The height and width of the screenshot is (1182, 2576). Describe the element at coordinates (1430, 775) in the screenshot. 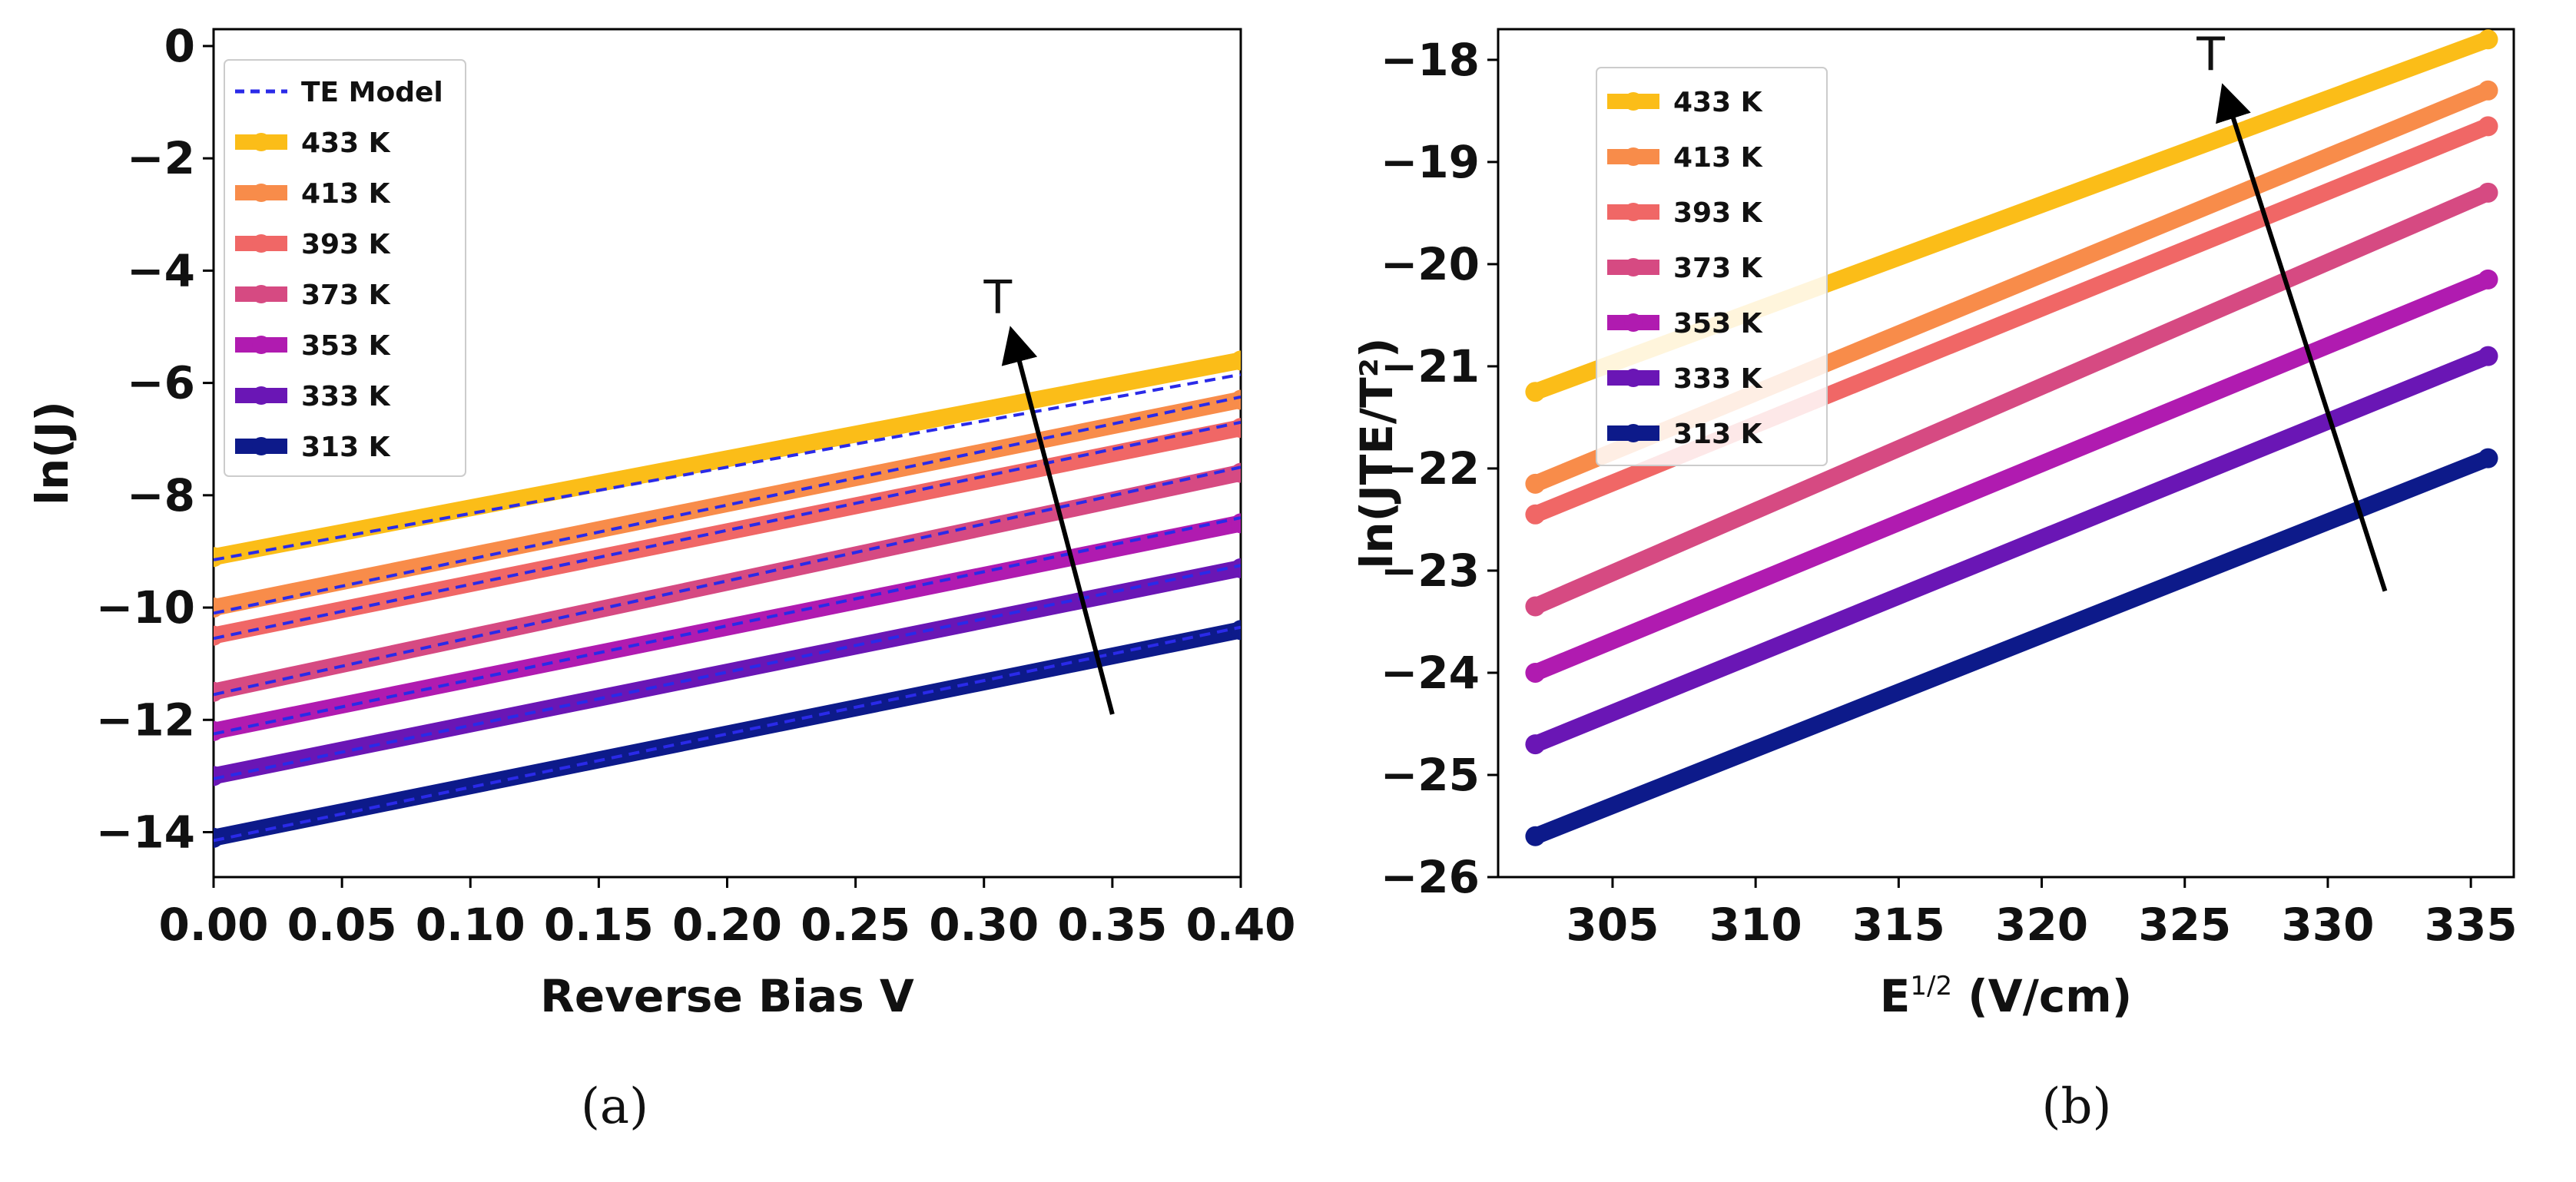

I see `y-tick-label: −25` at that location.